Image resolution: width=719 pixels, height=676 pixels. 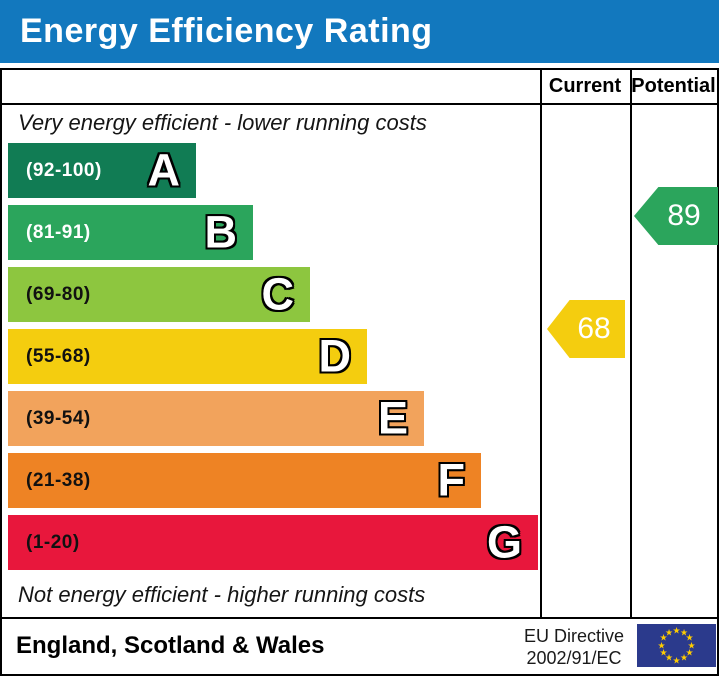 I want to click on band-B: (81-91) B, so click(x=130, y=232).